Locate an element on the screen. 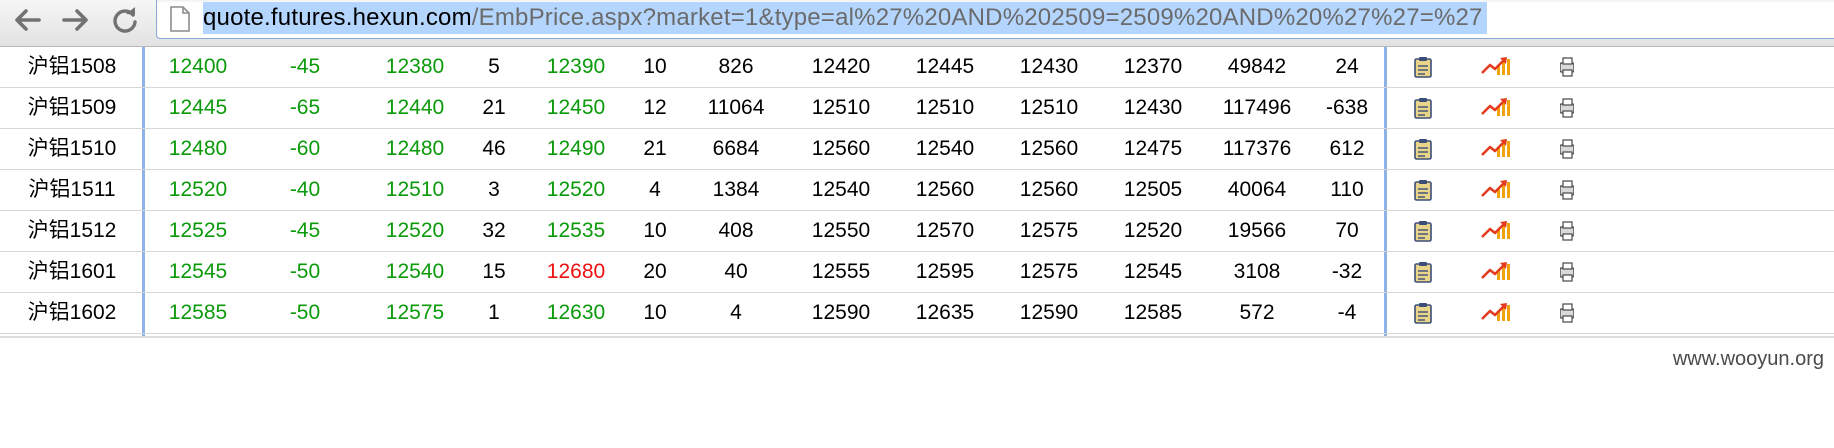  cell-low: 12520 is located at coordinates (1153, 230).